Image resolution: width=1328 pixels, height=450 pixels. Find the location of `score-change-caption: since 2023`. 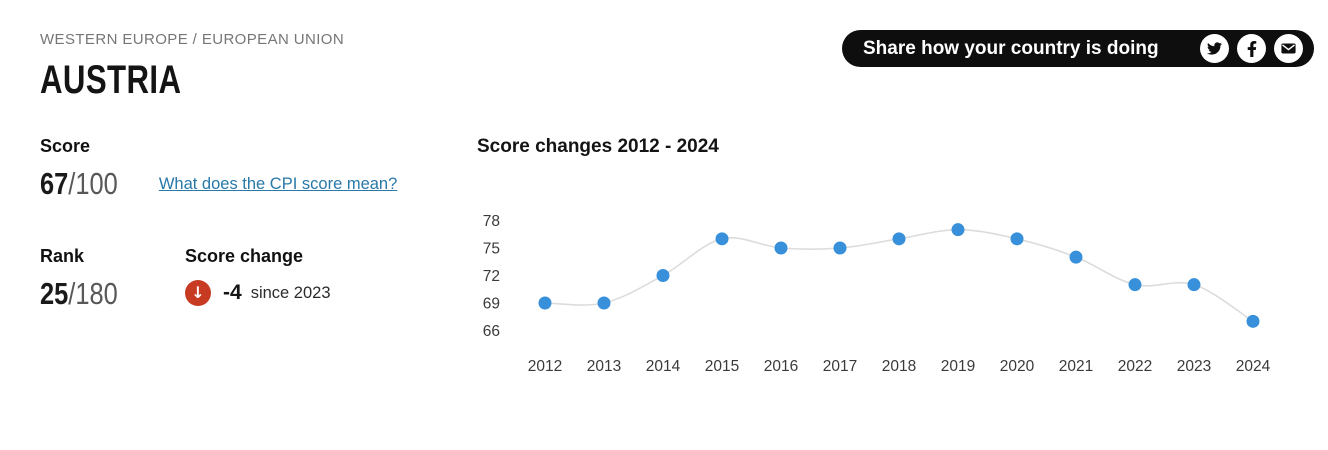

score-change-caption: since 2023 is located at coordinates (290, 292).